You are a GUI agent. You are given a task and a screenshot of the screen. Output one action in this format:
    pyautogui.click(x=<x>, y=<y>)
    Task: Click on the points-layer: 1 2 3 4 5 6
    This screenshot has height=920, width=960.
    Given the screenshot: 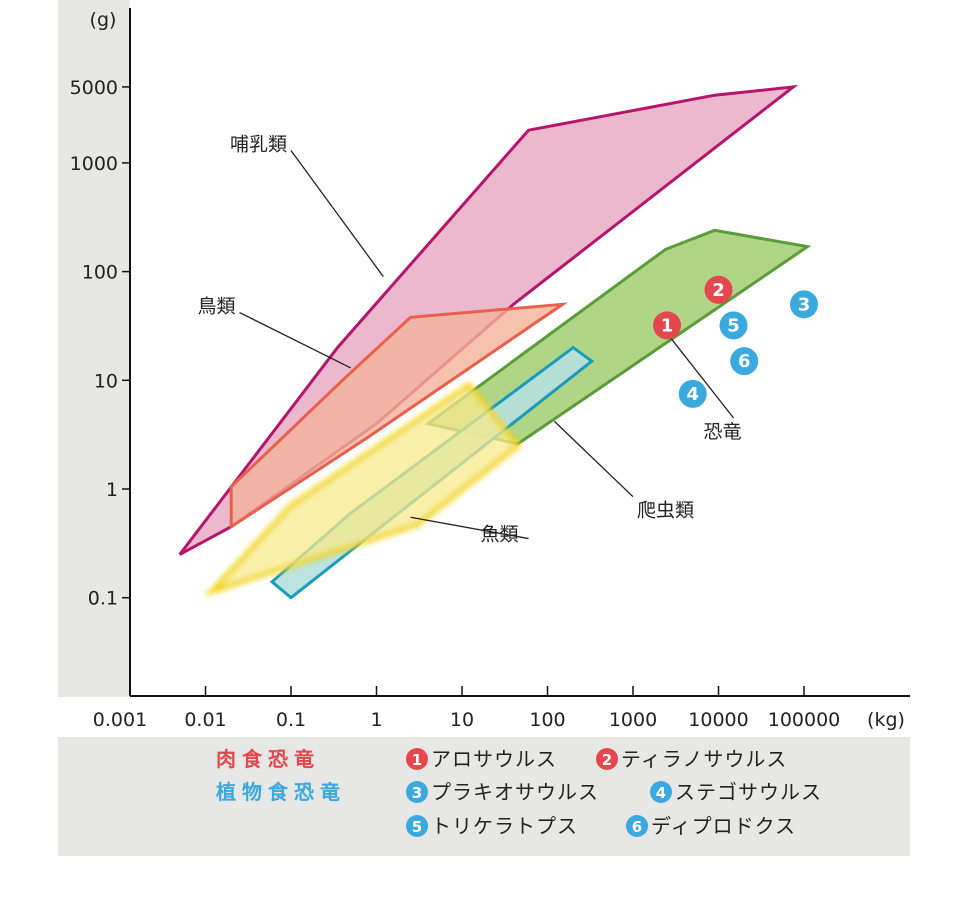 What is the action you would take?
    pyautogui.click(x=735, y=341)
    